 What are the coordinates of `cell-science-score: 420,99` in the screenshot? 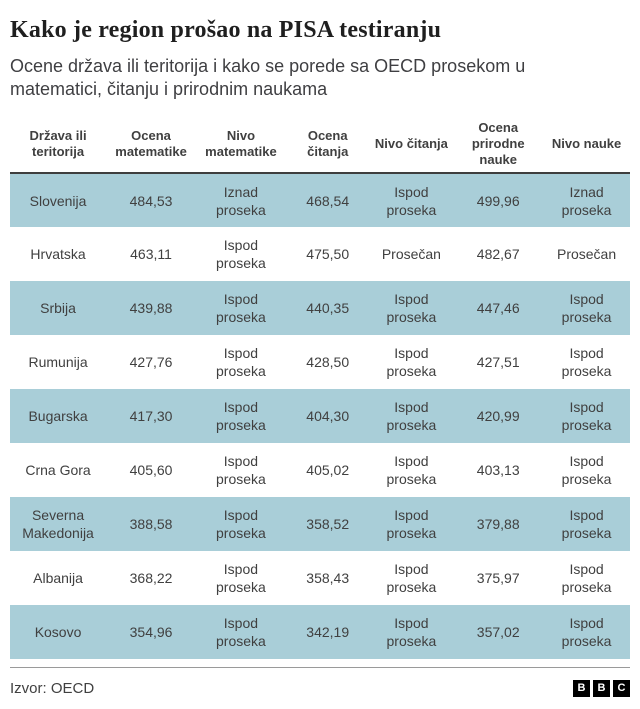 It's located at (498, 416).